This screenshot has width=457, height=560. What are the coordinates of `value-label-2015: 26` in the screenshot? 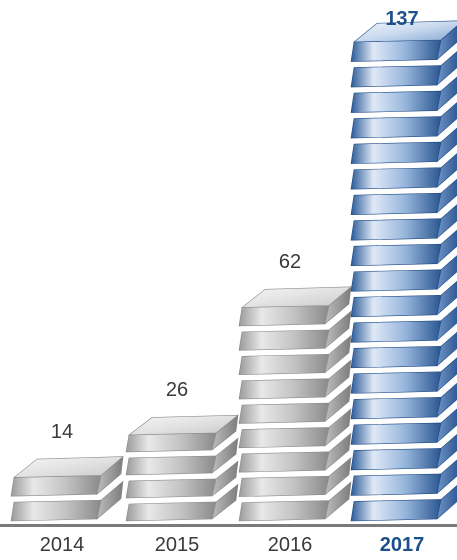 It's located at (177, 390).